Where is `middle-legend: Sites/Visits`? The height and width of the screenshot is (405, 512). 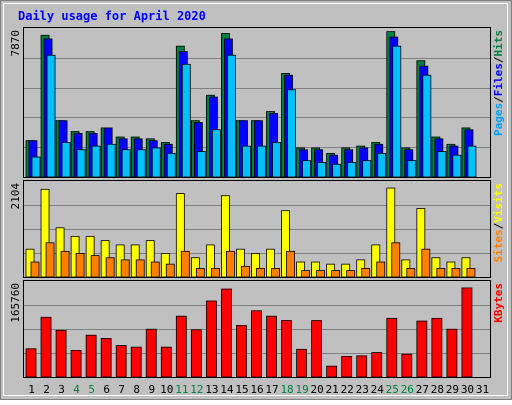
middle-legend: Sites/Visits is located at coordinates (498, 223).